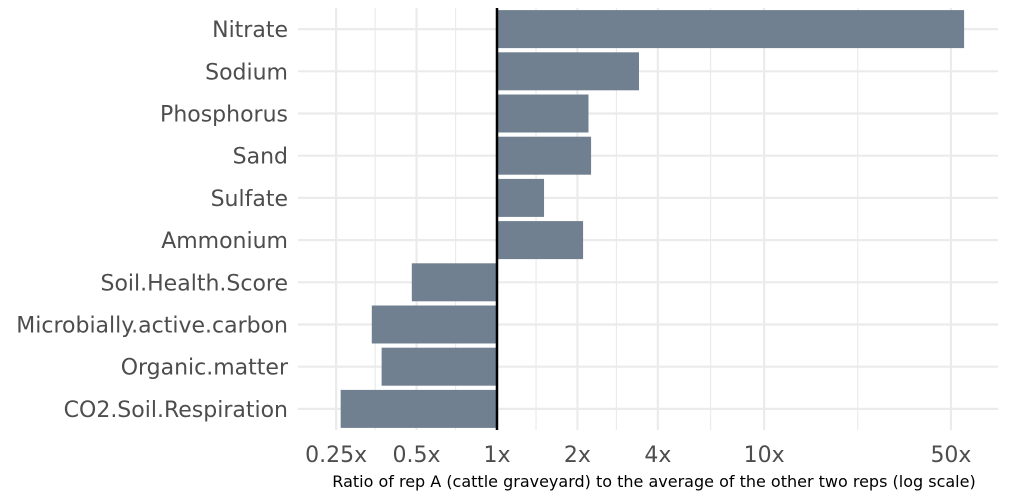 The height and width of the screenshot is (502, 1013). What do you see at coordinates (176, 410) in the screenshot?
I see `category-label: CO2.Soil.Respiration` at bounding box center [176, 410].